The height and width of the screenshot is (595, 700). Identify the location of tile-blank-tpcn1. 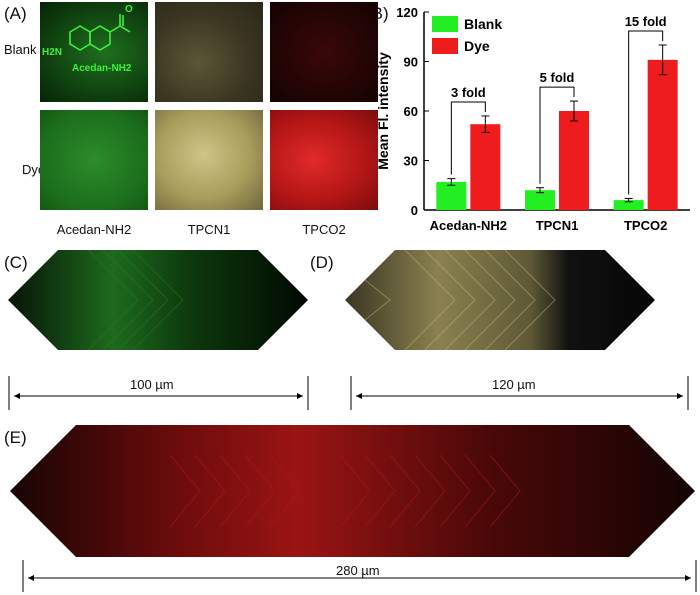
(209, 52).